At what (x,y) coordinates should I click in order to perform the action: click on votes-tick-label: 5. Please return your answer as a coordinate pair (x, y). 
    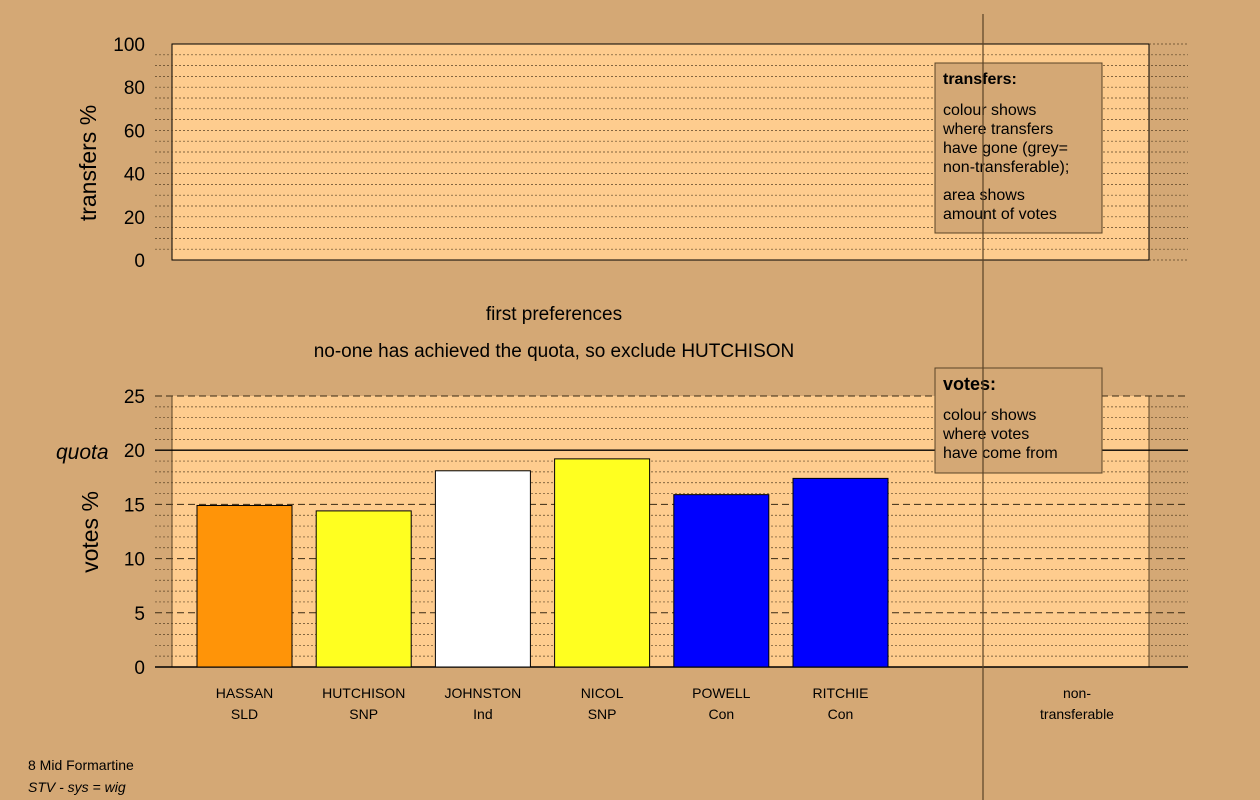
    Looking at the image, I should click on (139, 614).